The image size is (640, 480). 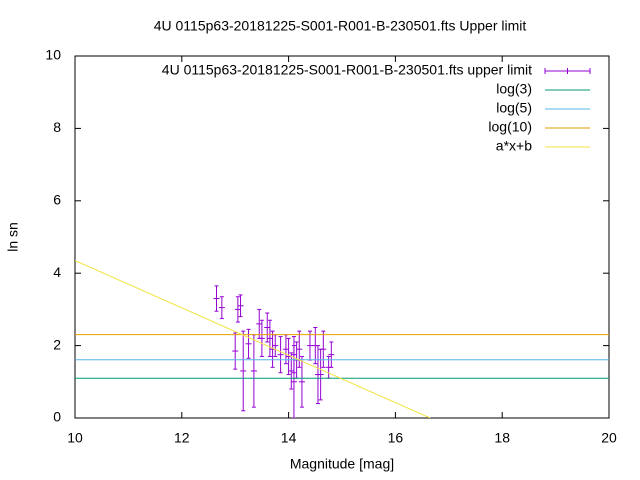 I want to click on y-tick-label: 6, so click(x=57, y=200).